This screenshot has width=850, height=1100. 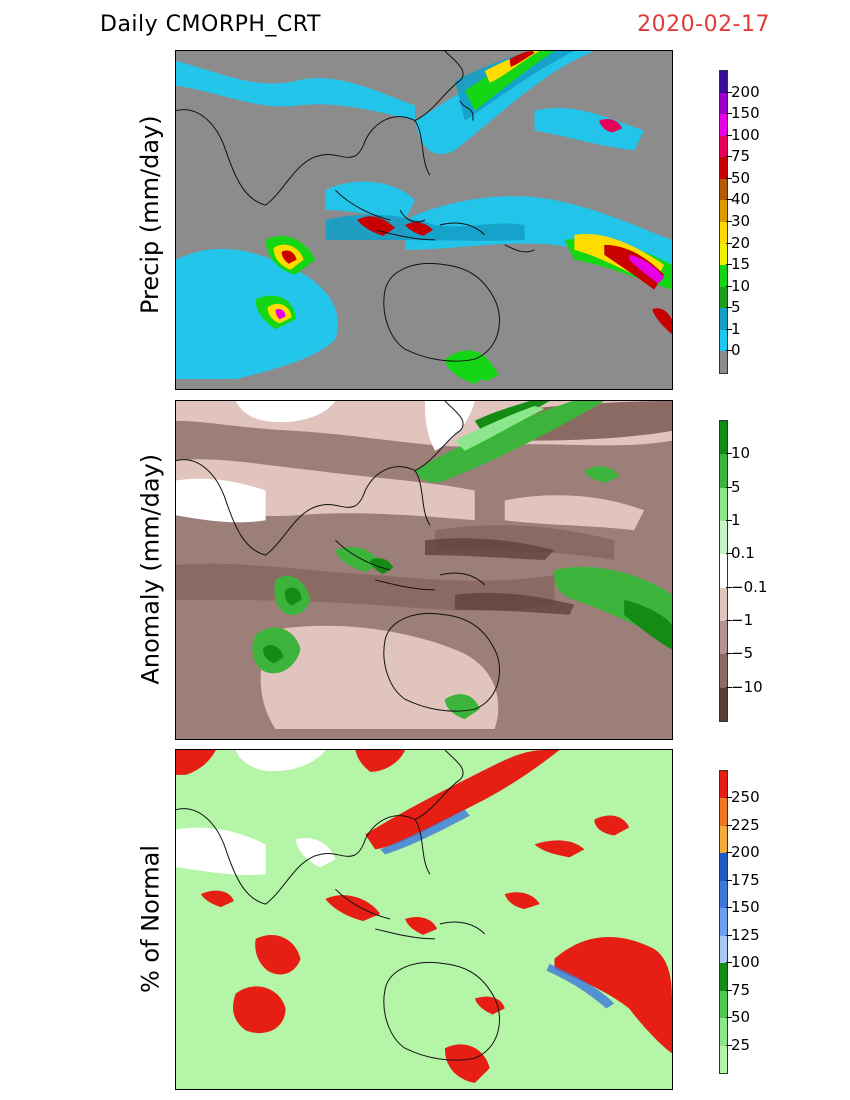 I want to click on percent-colorbar-label: 175, so click(x=745, y=879).